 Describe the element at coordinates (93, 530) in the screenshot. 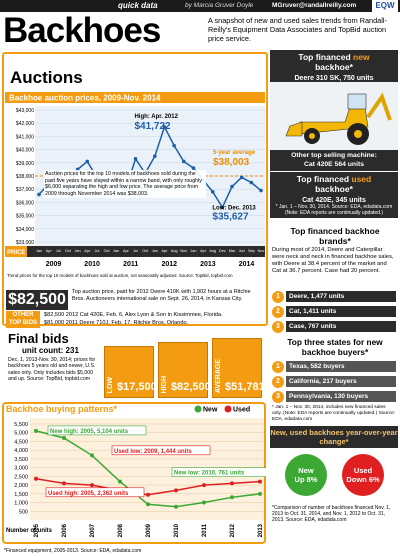

I see `x-tick-label: 2007` at that location.